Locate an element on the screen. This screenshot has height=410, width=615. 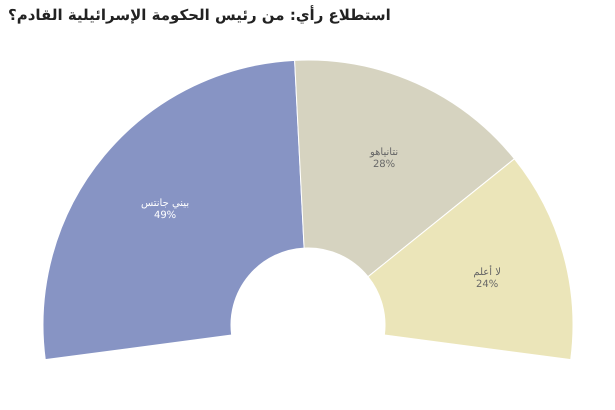
slice-label: نتانياهو is located at coordinates (383, 152).